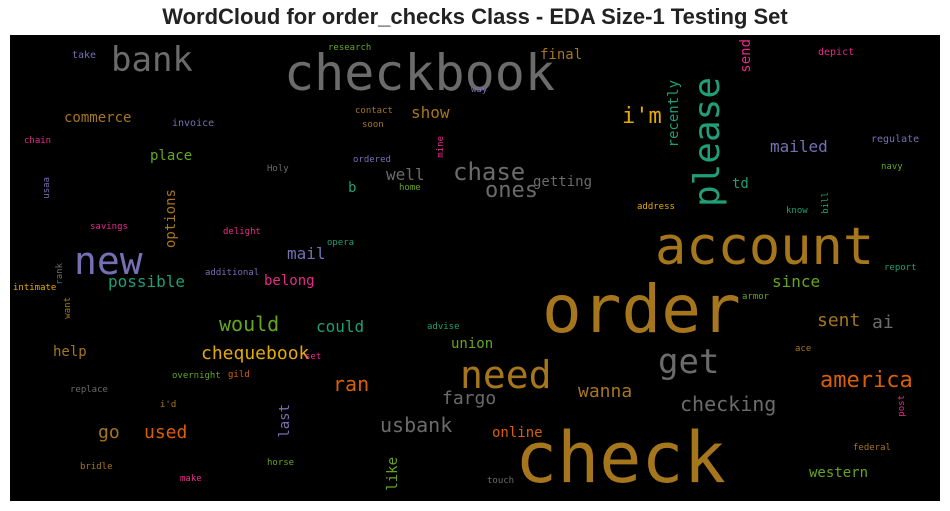 This screenshot has height=511, width=950. I want to click on word-getting: getting, so click(563, 182).